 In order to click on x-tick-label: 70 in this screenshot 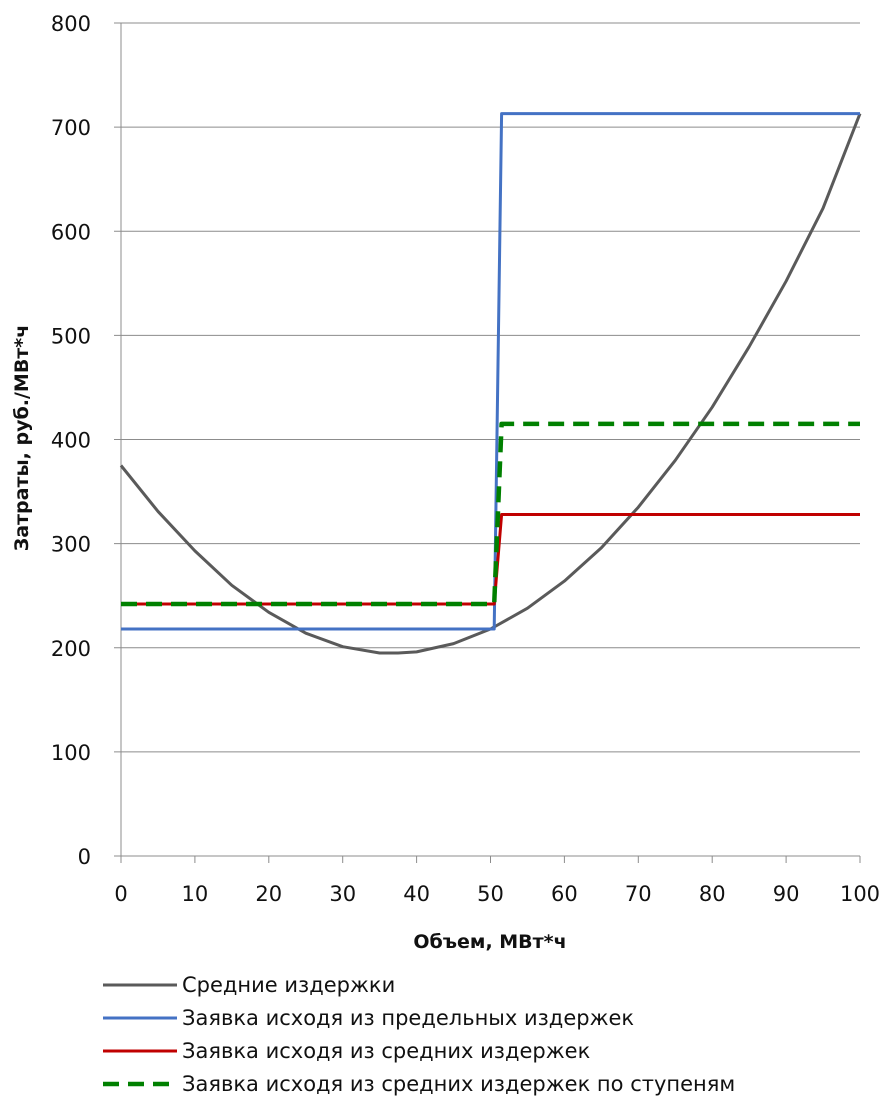, I will do `click(638, 894)`.